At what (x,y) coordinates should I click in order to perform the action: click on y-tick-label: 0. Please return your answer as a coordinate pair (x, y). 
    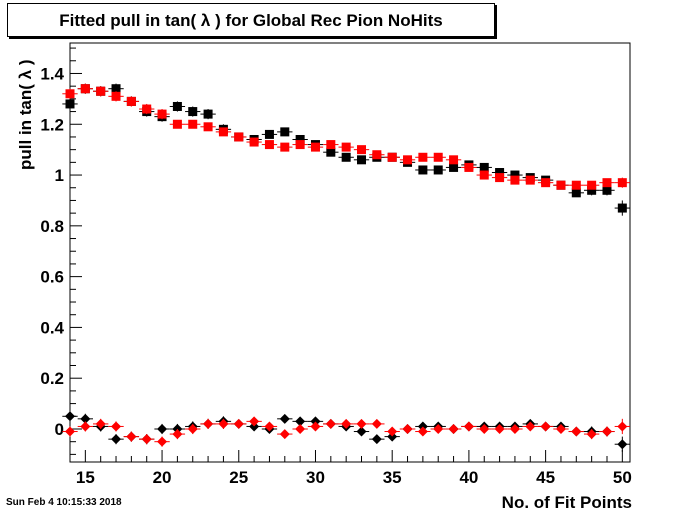
    Looking at the image, I should click on (59, 429).